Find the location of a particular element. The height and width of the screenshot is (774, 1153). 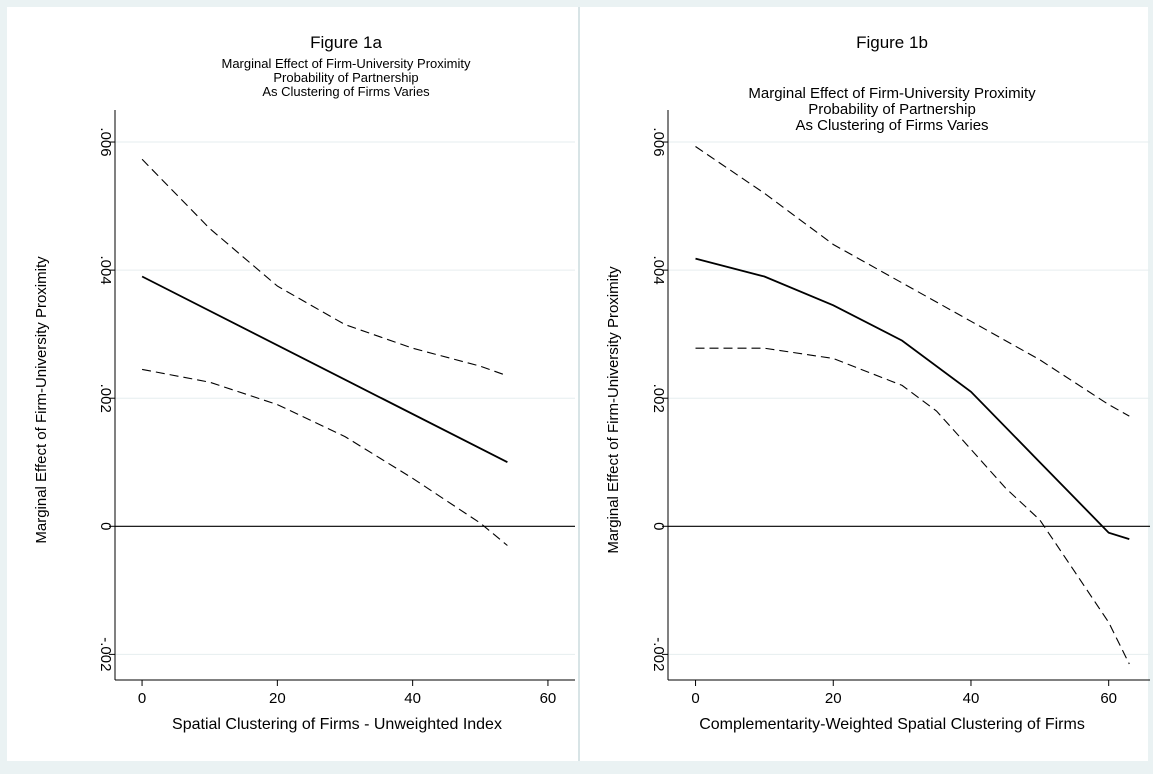

figure-1b-upper-confidence-bound-line is located at coordinates (912, 281).